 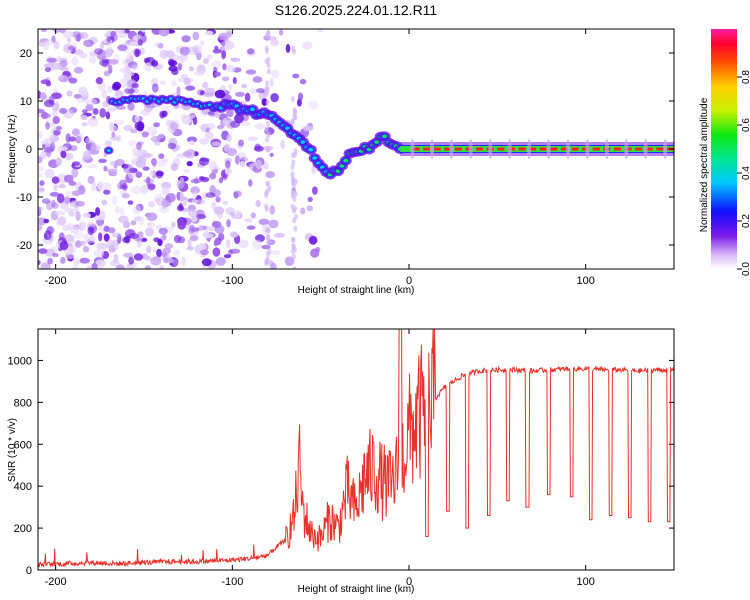 What do you see at coordinates (585, 281) in the screenshot?
I see `spectrogram-xtick-label: 100` at bounding box center [585, 281].